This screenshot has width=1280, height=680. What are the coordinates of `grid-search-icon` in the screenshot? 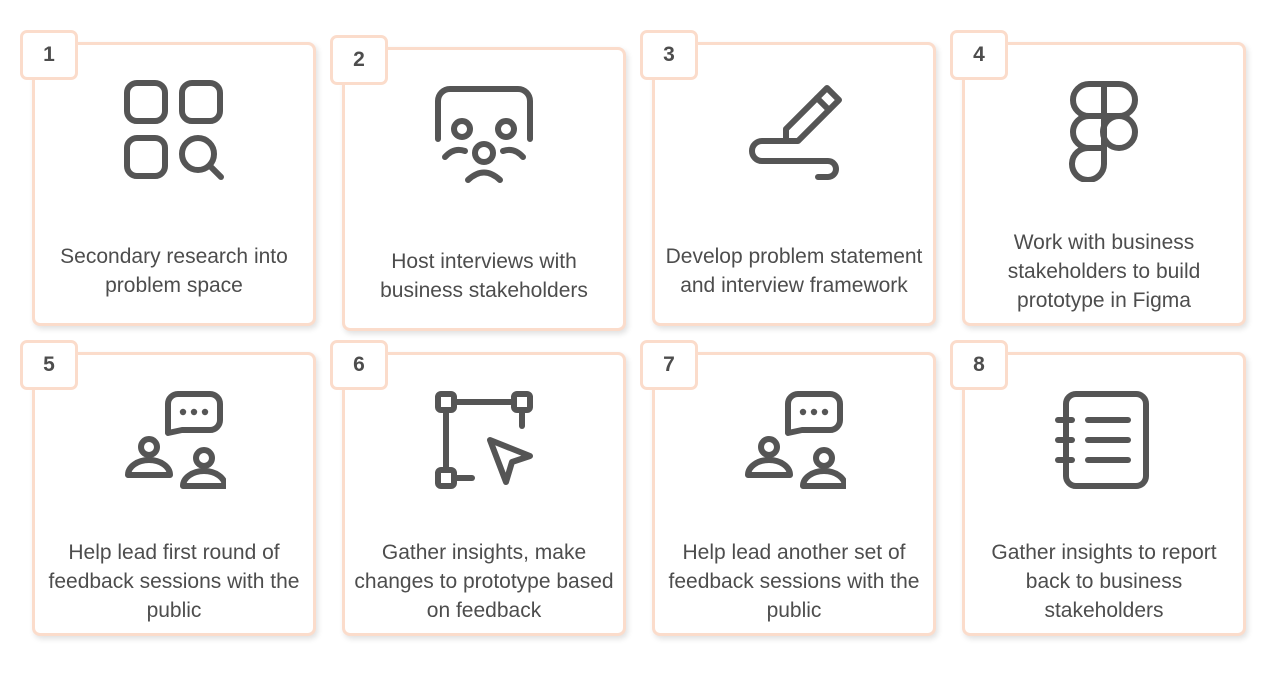 It's located at (174, 130).